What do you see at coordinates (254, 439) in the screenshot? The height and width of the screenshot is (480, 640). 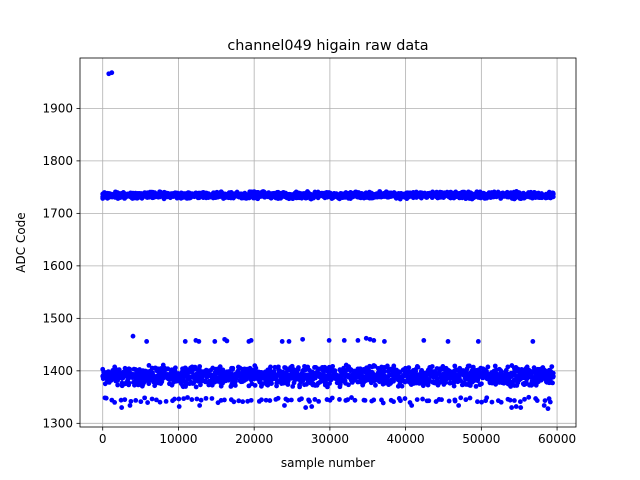 I see `x-tick-label: 20000` at bounding box center [254, 439].